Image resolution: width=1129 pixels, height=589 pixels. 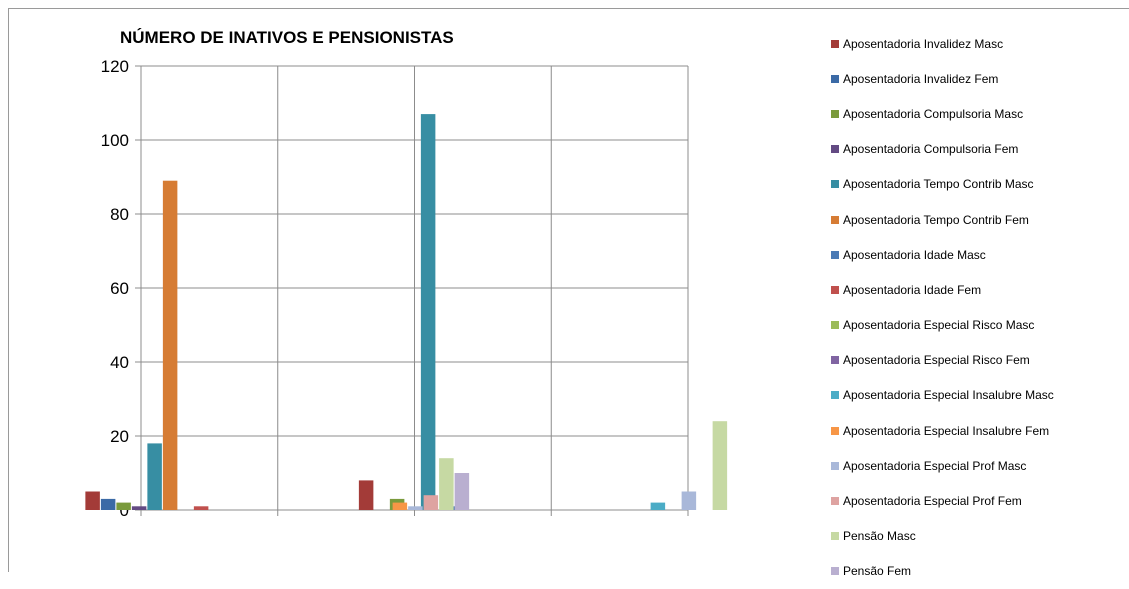 I want to click on legend-item: Aposentadoria Invalidez Fem, so click(x=976, y=78).